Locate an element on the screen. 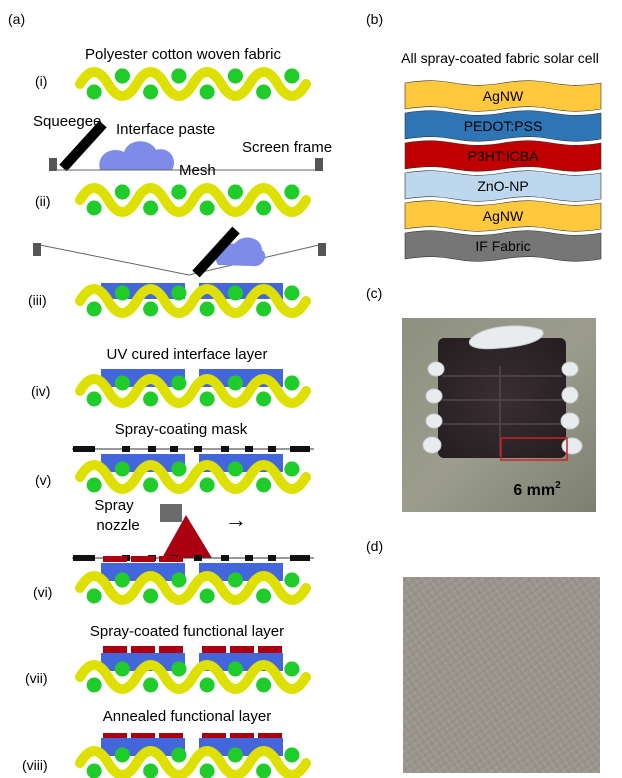 The image size is (622, 778). step-i-title: Polyester cotton woven fabric is located at coordinates (183, 54).